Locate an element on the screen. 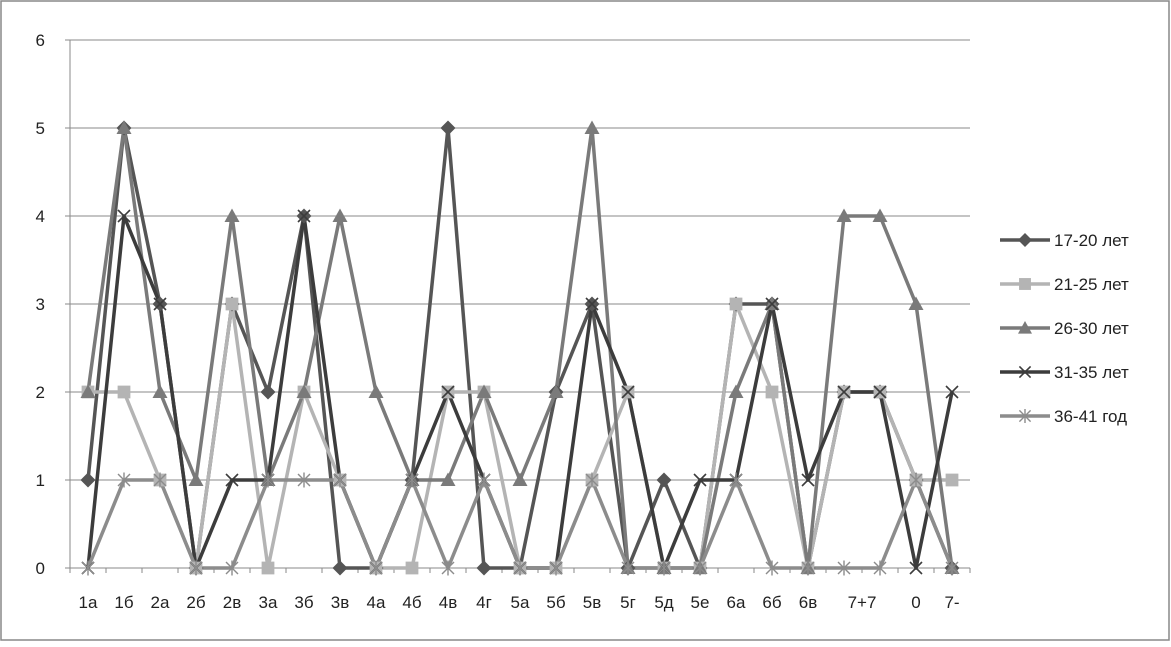 The height and width of the screenshot is (647, 1171). x-tick-label: 6а is located at coordinates (736, 602).